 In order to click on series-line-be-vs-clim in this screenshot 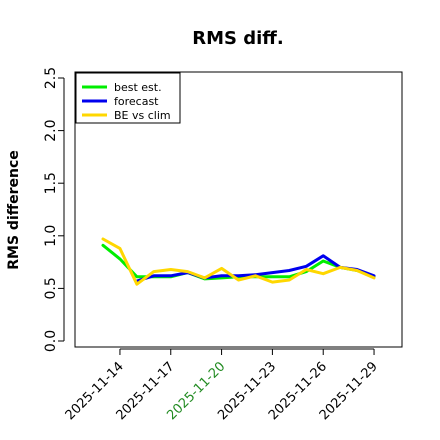, I will do `click(238, 261)`.